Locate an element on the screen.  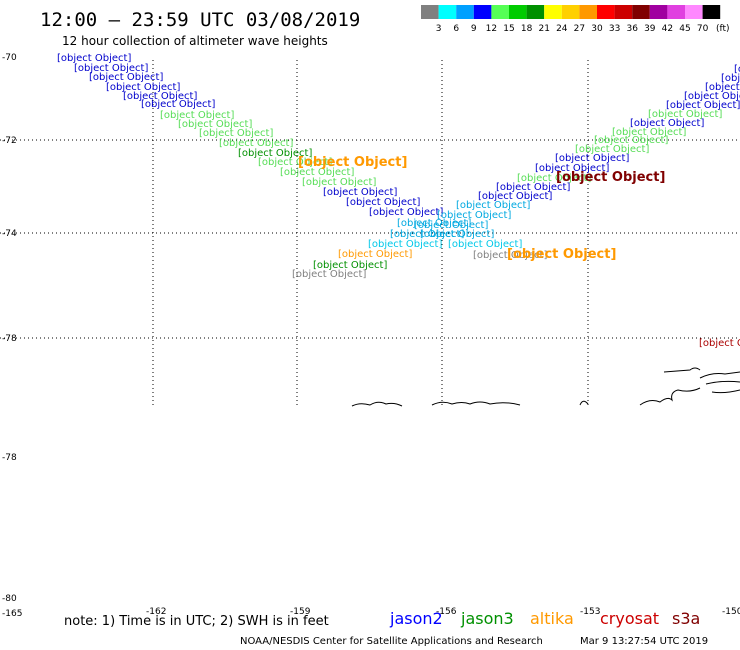
lon-label: -165 is located at coordinates (12, 614).